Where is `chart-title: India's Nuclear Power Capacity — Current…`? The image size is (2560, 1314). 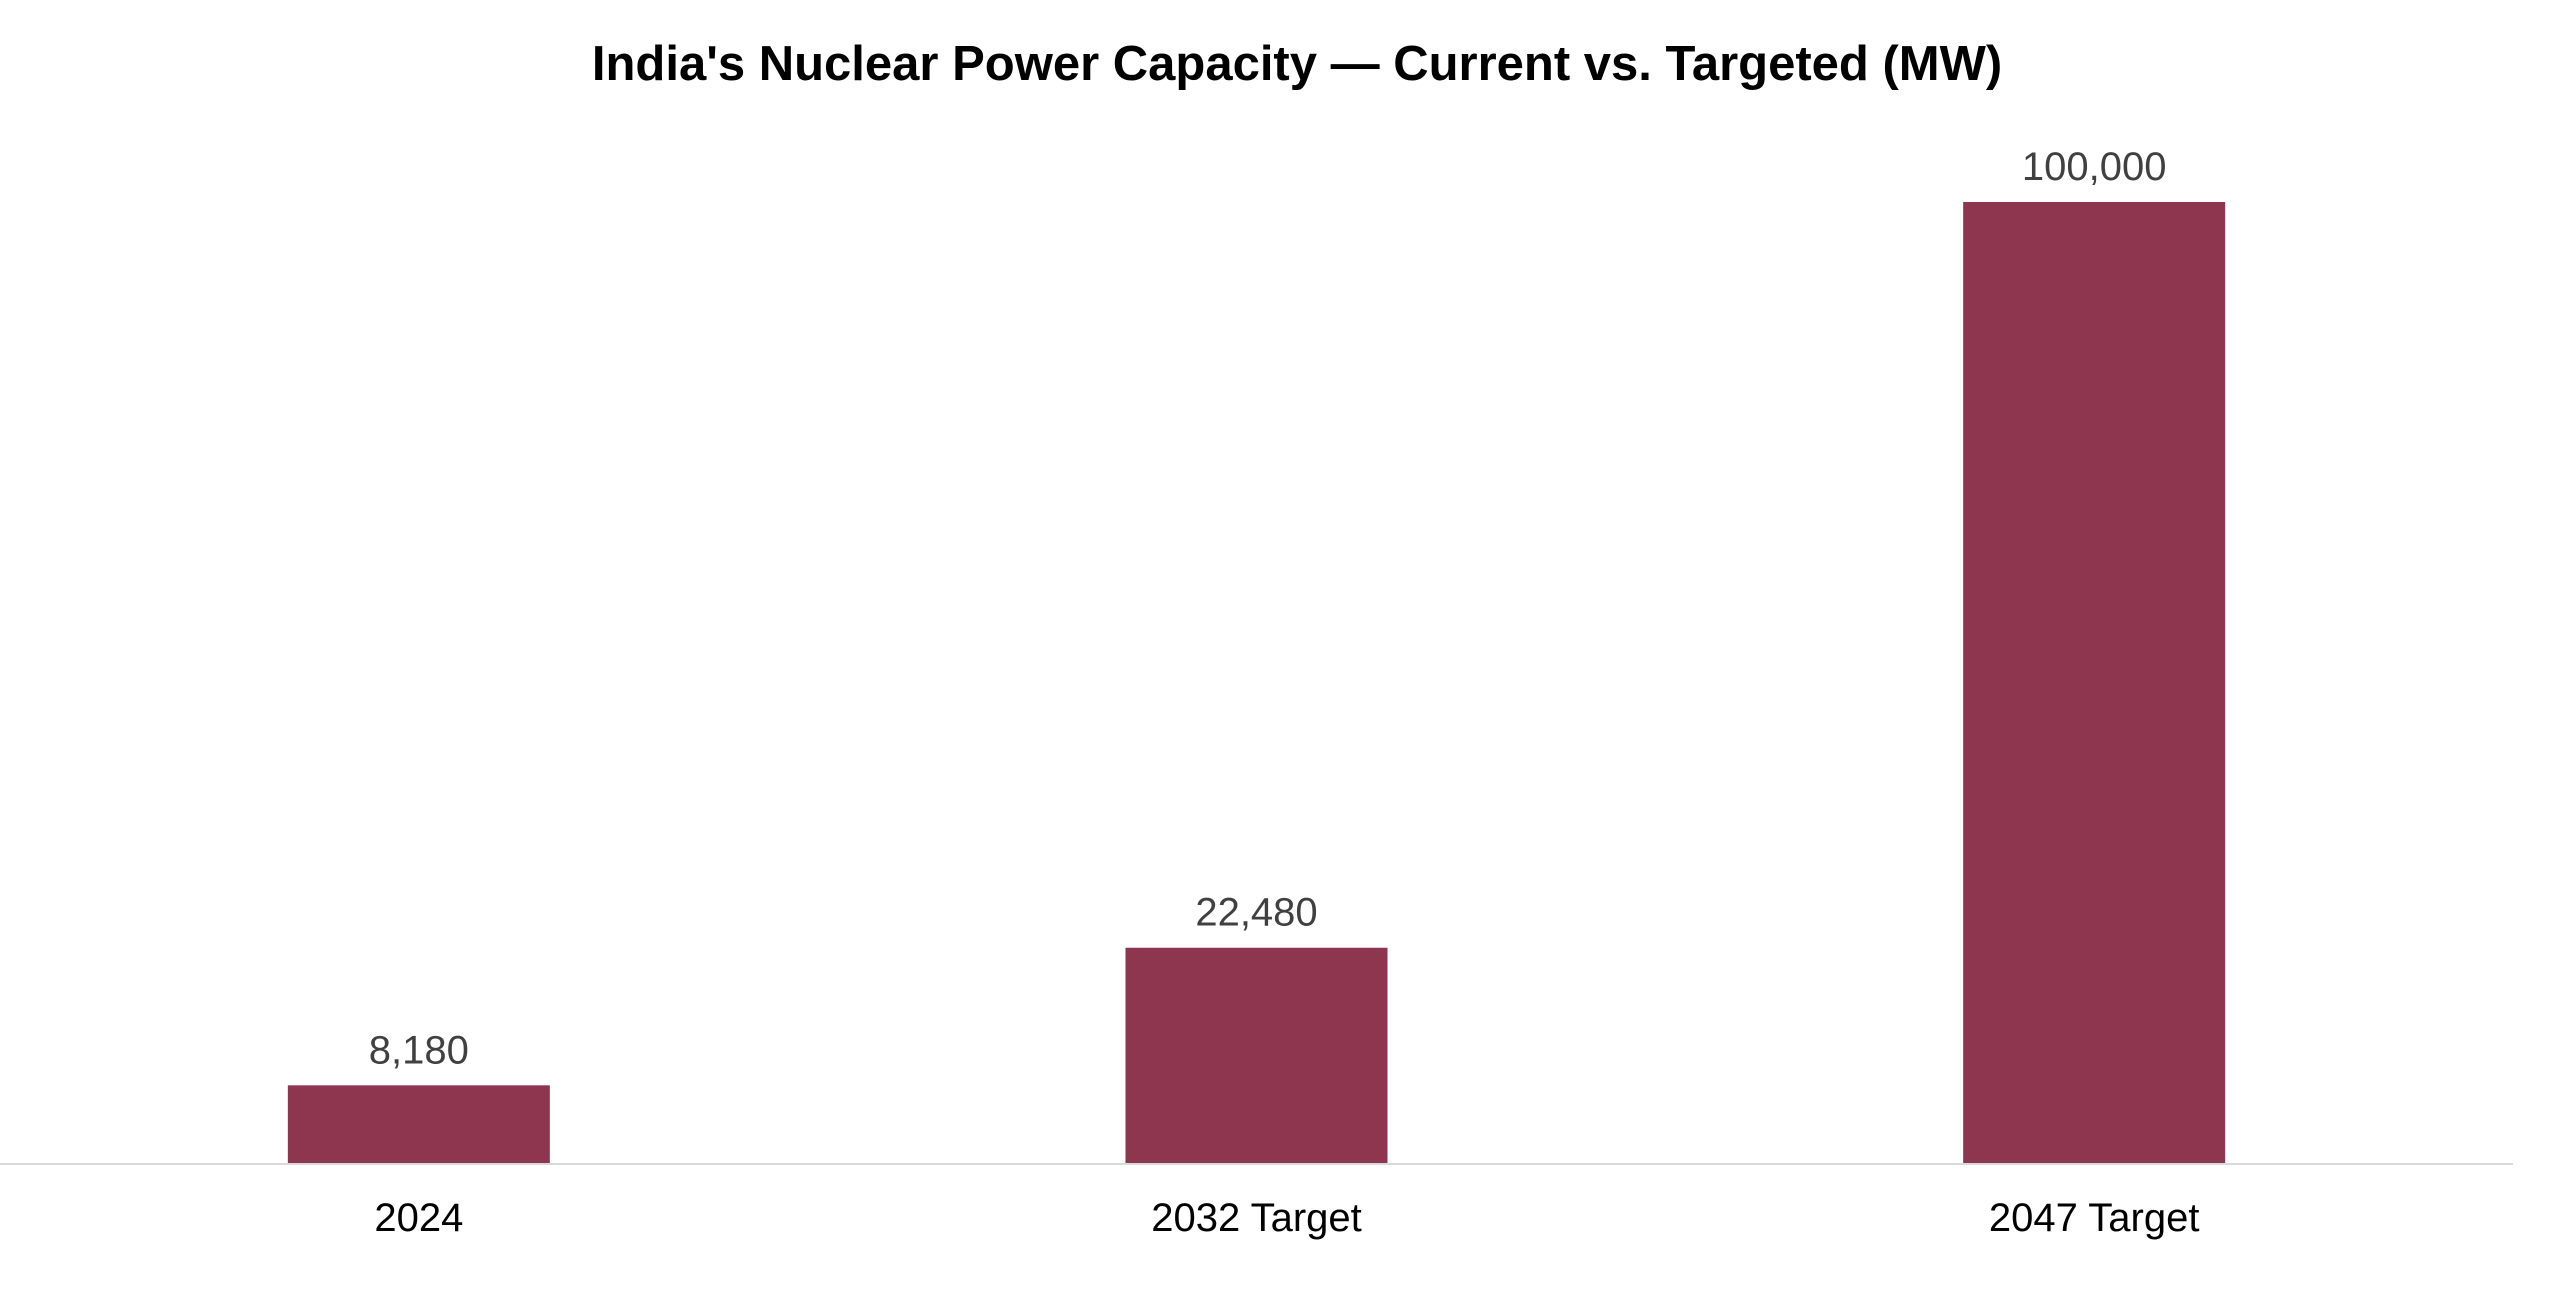
chart-title: India's Nuclear Power Capacity — Current… is located at coordinates (1297, 64).